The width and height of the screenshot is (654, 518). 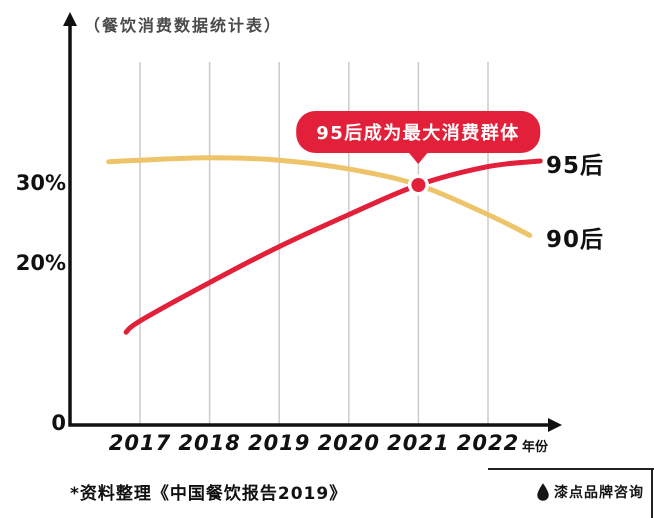 I want to click on callout-bubble: 95后成为最大消费群体, so click(x=418, y=137).